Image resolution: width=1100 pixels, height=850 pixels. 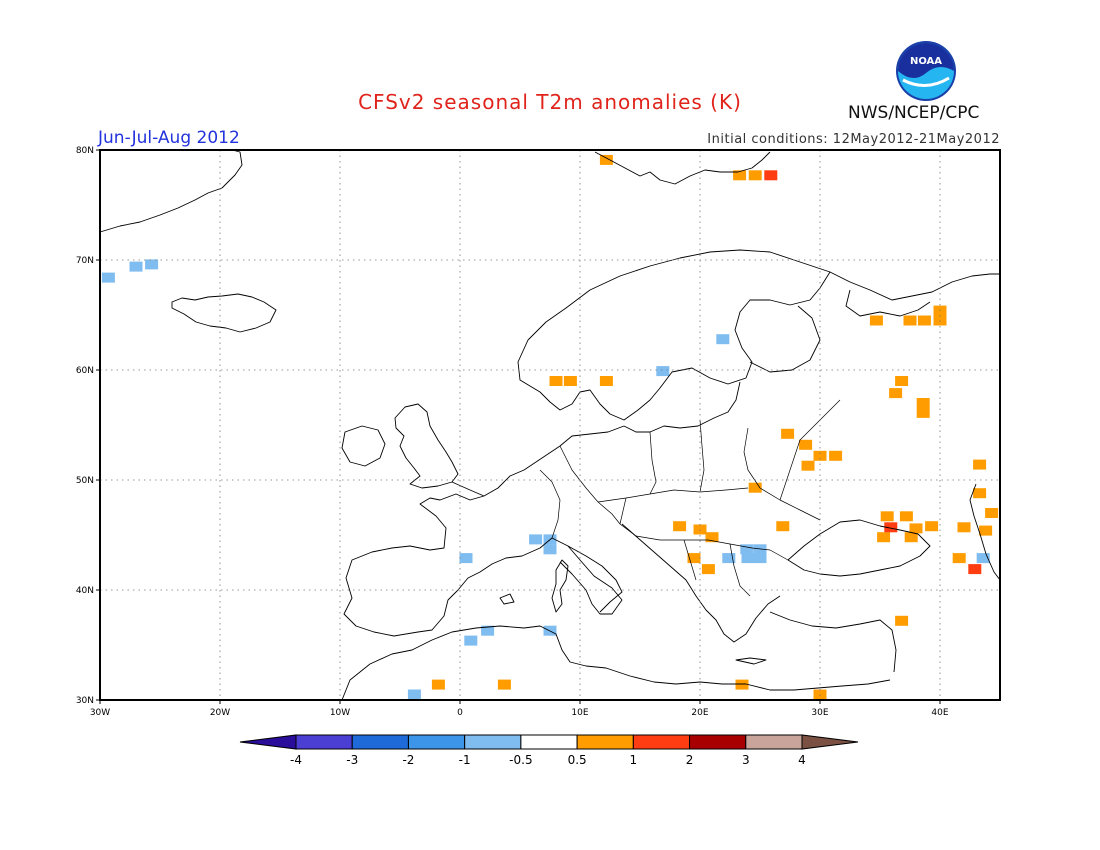 What do you see at coordinates (751, 661) in the screenshot?
I see `crete` at bounding box center [751, 661].